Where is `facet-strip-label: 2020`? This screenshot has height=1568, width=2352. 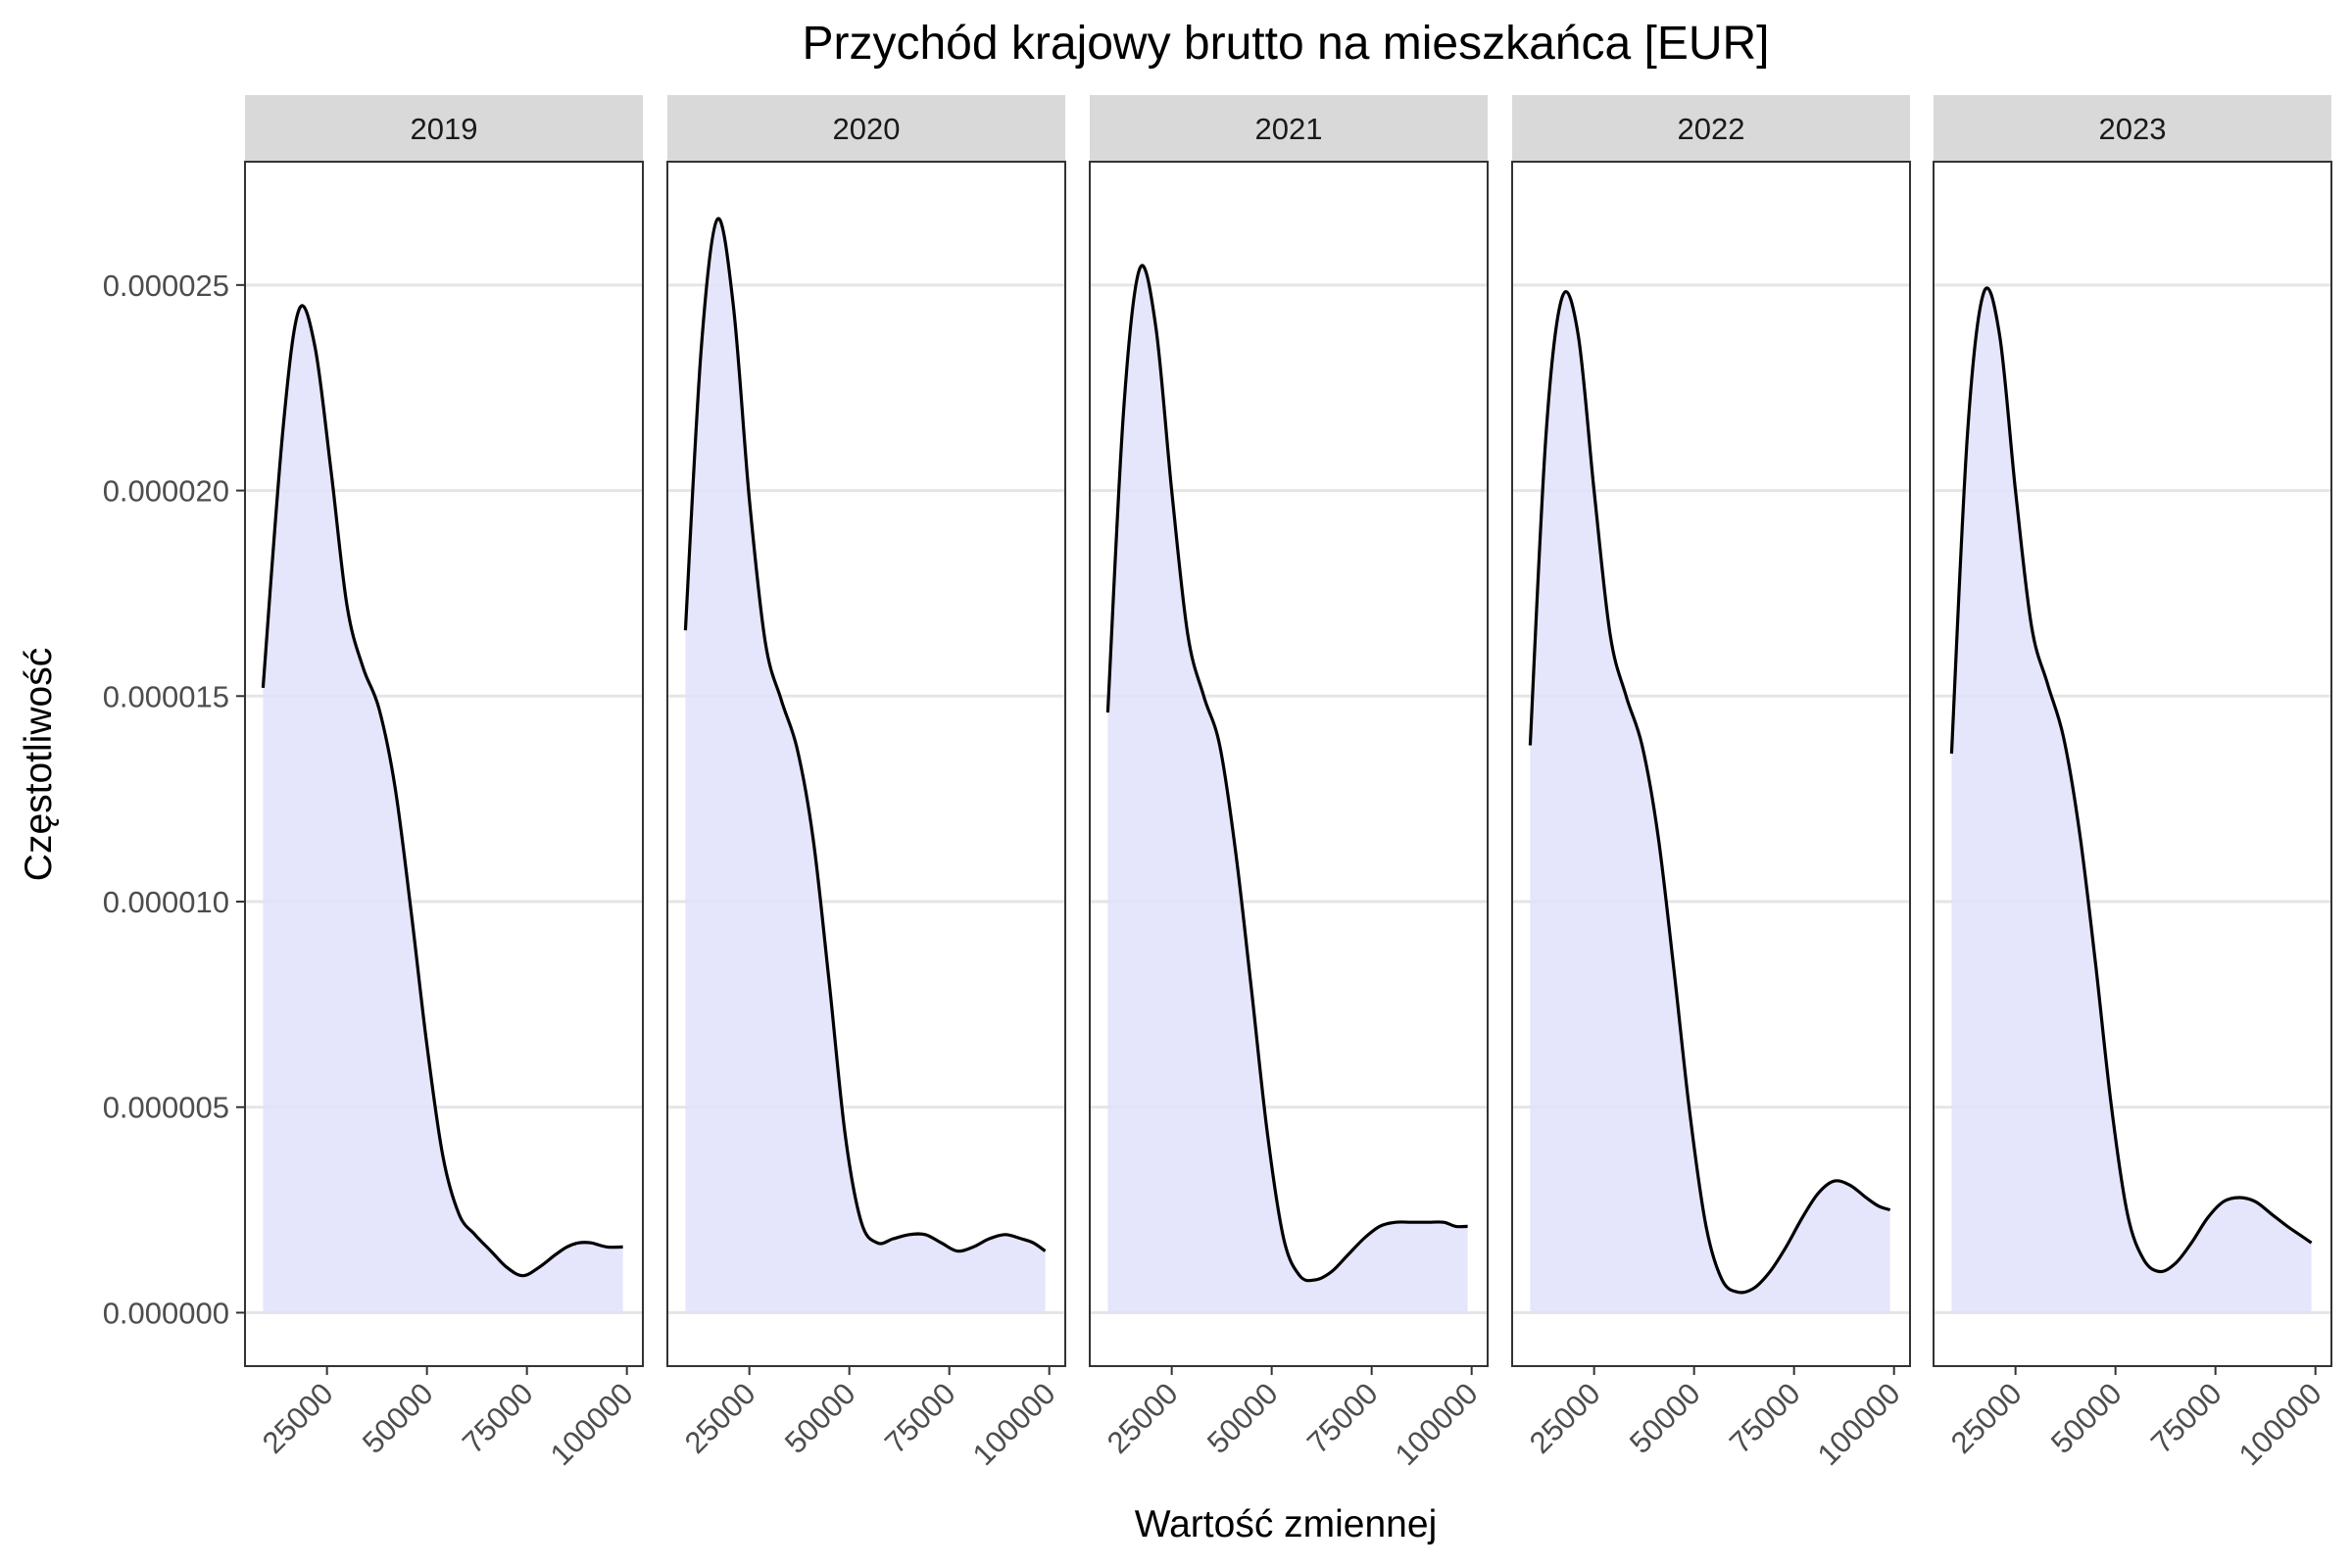 facet-strip-label: 2020 is located at coordinates (867, 129).